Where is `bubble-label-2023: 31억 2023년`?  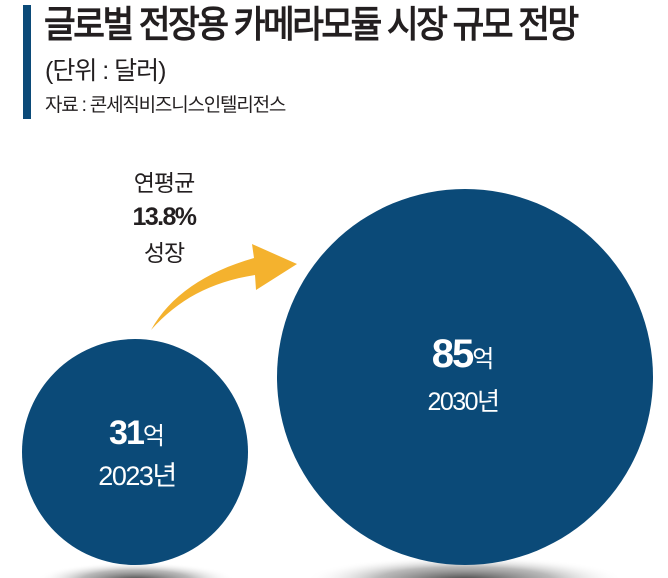 bubble-label-2023: 31억 2023년 is located at coordinates (137, 453).